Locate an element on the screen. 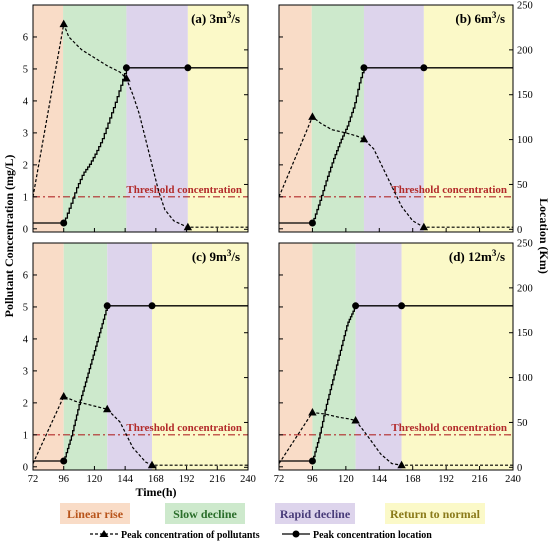 The width and height of the screenshot is (550, 543). legend-label-rapid-decline: Rapid decline is located at coordinates (315, 514).